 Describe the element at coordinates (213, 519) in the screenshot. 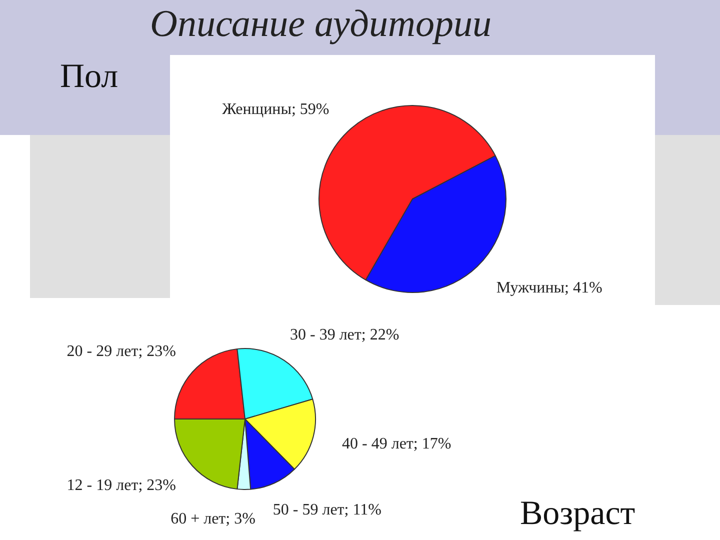

I see `slice-label: 60 + лет; 3%` at that location.